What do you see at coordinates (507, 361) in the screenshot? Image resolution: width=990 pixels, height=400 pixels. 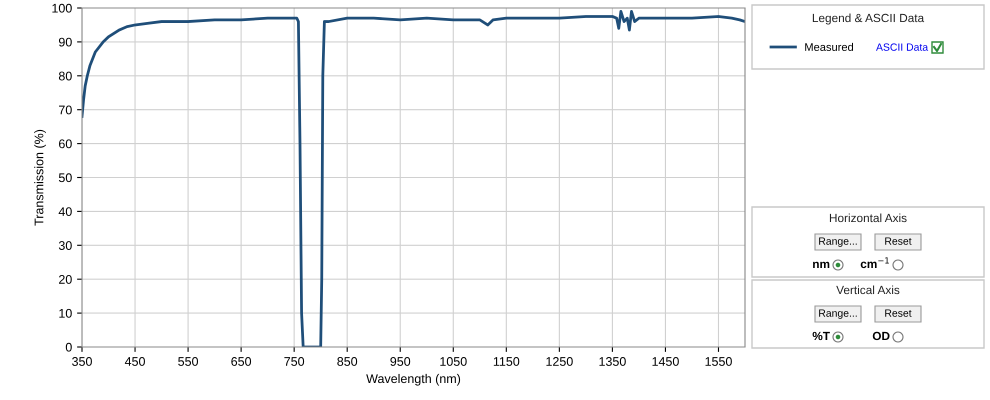 I see `x-tick-label: 1150` at bounding box center [507, 361].